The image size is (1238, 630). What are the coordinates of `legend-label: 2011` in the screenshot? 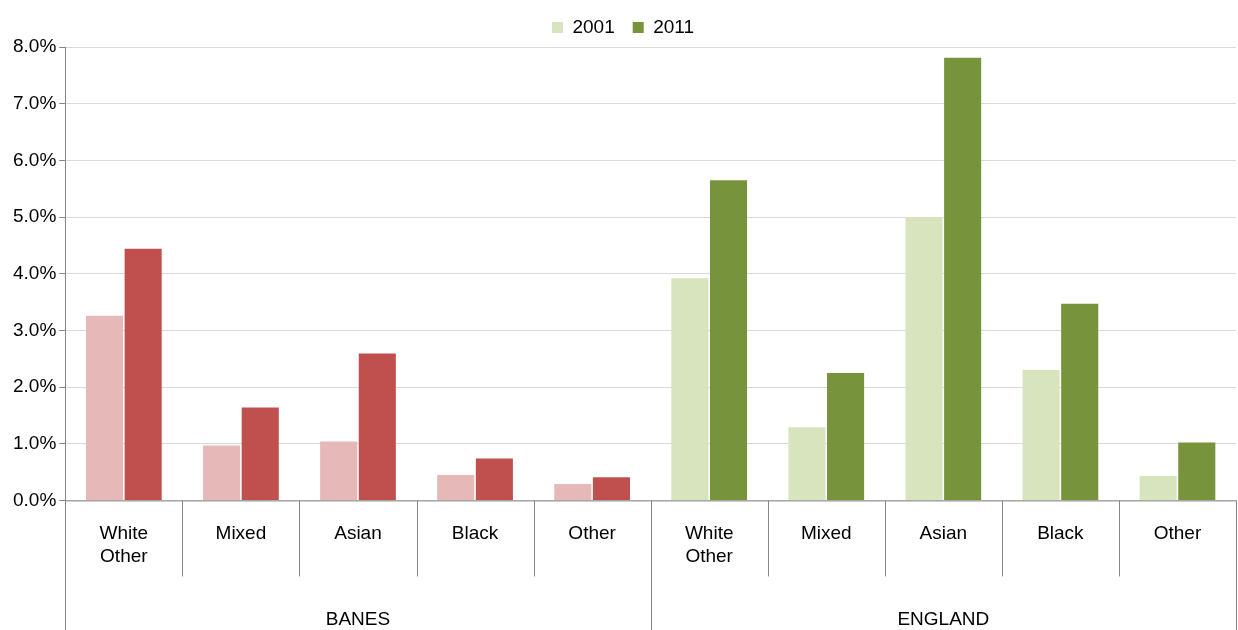 It's located at (674, 26).